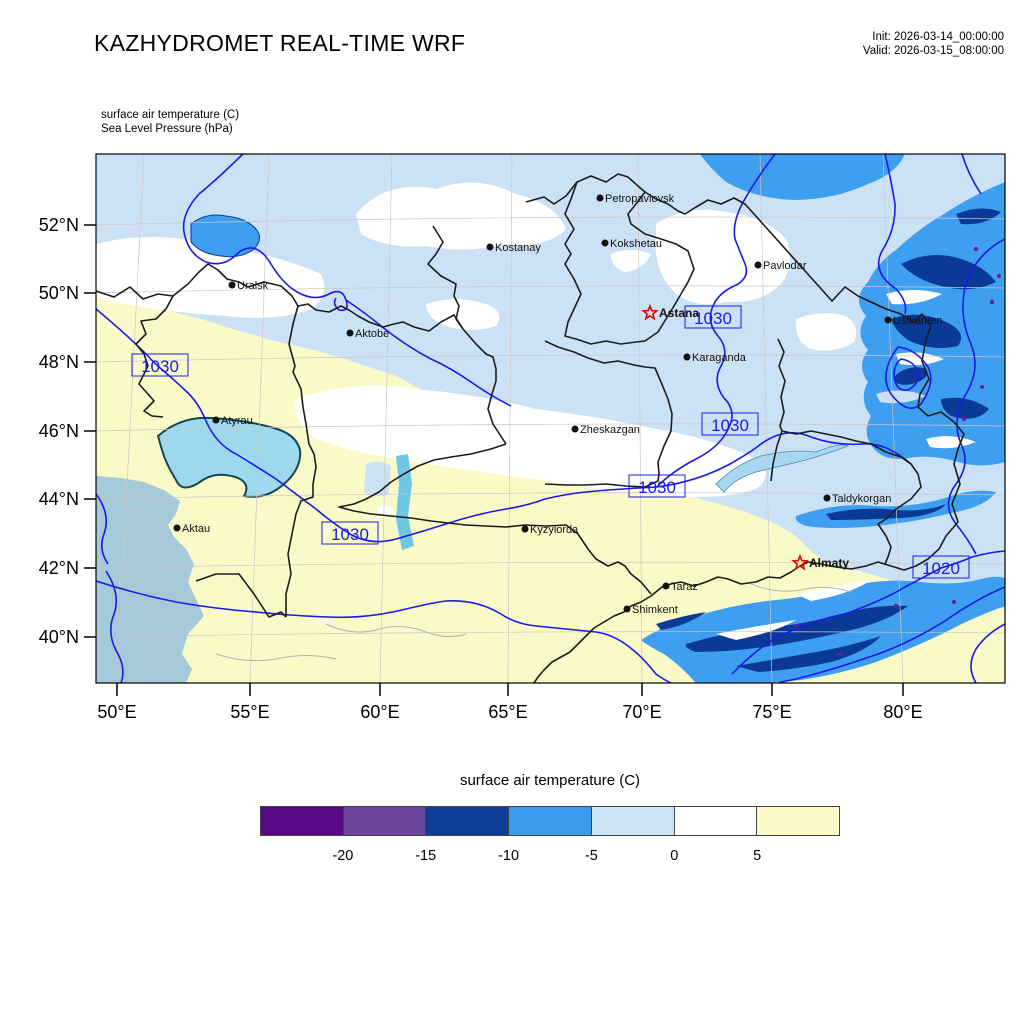  Describe the element at coordinates (507, 712) in the screenshot. I see `lon-tick-label: 65°E` at that location.